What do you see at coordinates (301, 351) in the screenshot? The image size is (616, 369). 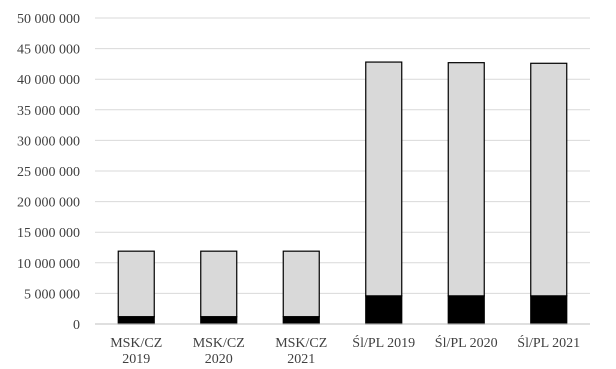 I see `x-category-label: MSK/CZ 2021` at bounding box center [301, 351].